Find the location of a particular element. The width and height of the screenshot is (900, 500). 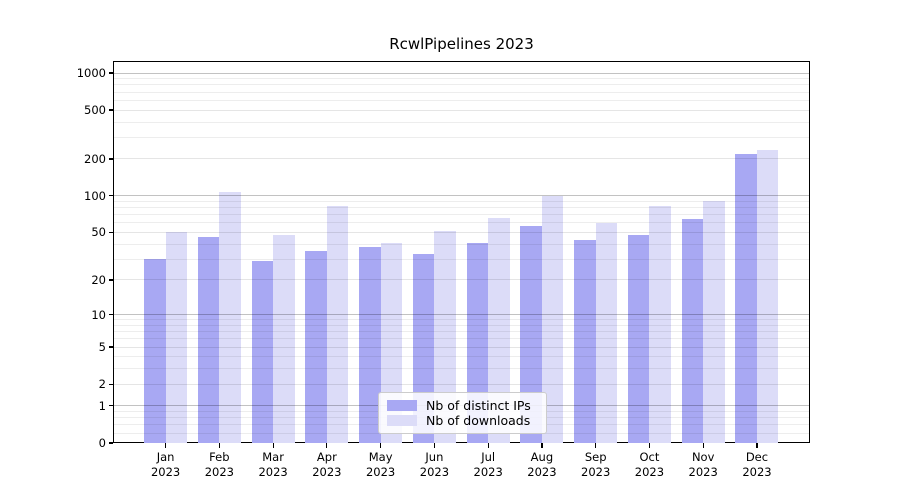

legend-label-downloads: Nb of downloads is located at coordinates (478, 420).